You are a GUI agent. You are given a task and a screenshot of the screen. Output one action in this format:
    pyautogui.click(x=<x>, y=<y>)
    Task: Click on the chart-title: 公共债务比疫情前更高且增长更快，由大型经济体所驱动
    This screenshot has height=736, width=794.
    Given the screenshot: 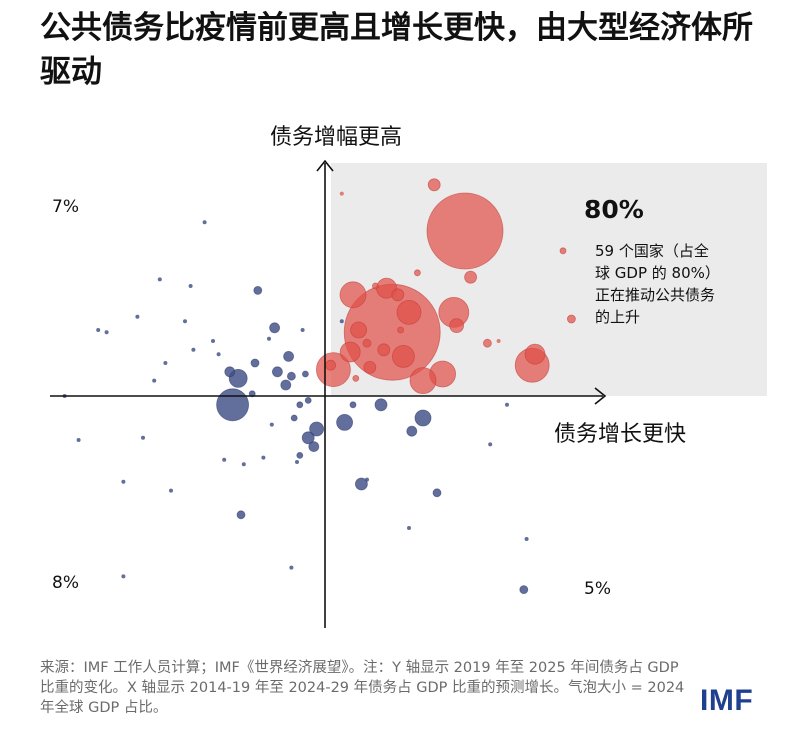 What is the action you would take?
    pyautogui.click(x=396, y=50)
    